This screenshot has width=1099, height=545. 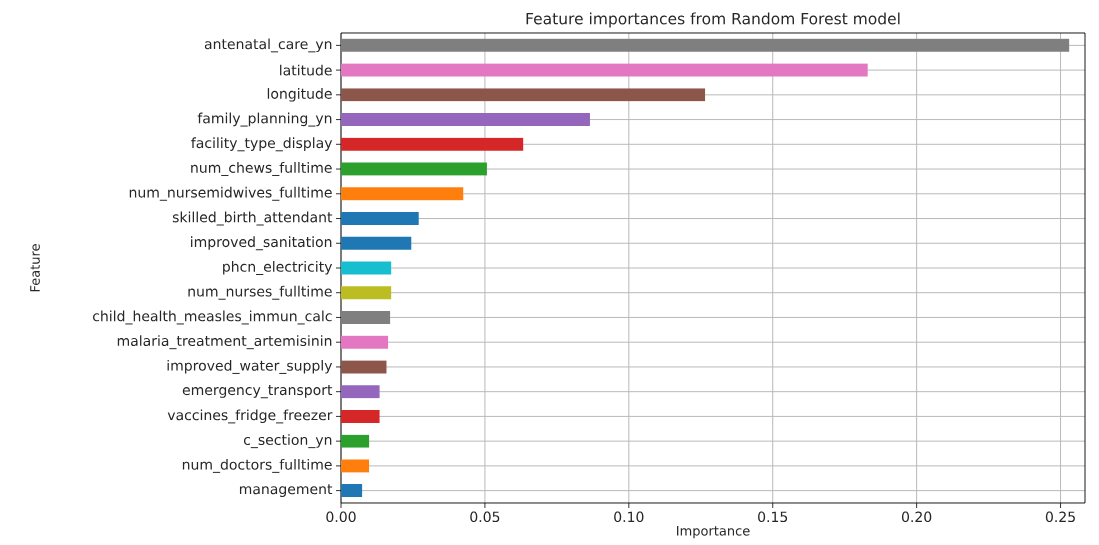 I want to click on y-tick-label: num_doctors_fulltime, so click(x=257, y=465).